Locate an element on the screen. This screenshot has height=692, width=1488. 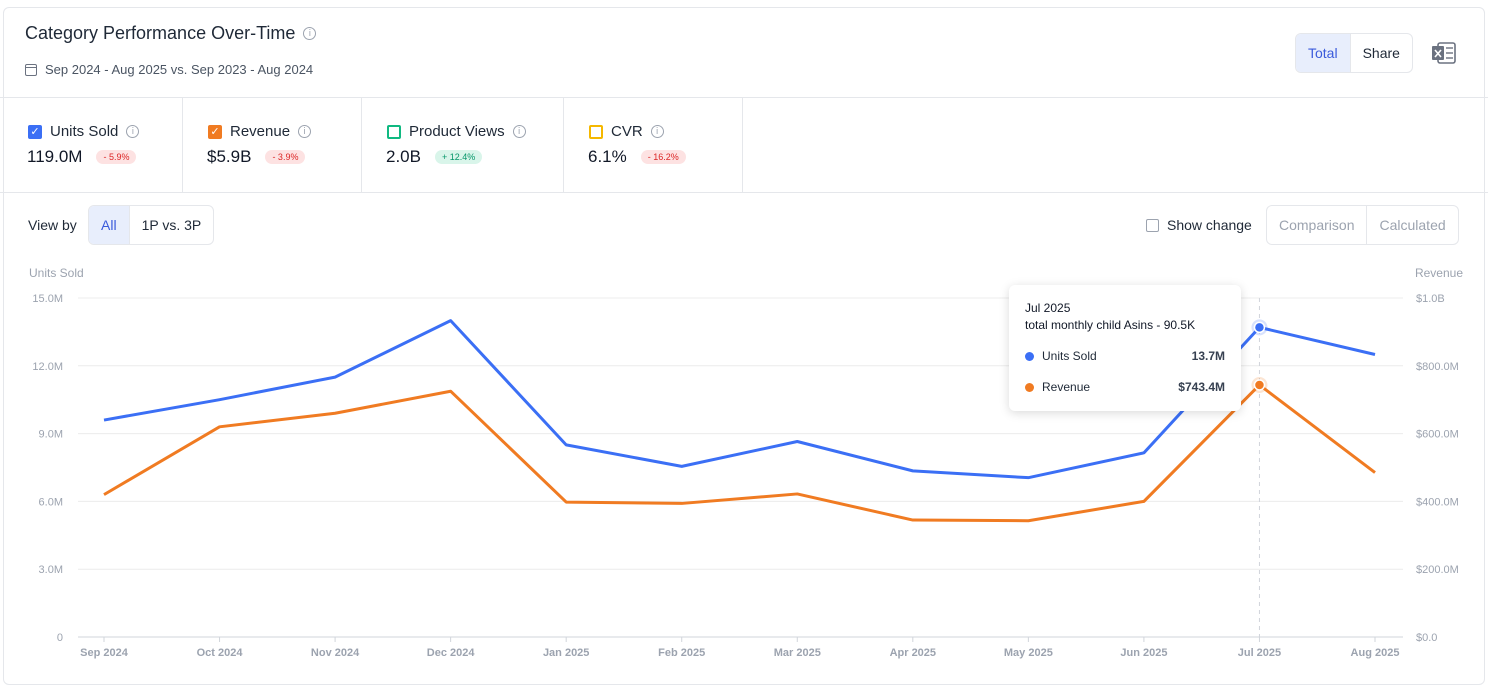
x-tick-label: Dec 2024 is located at coordinates (451, 653).